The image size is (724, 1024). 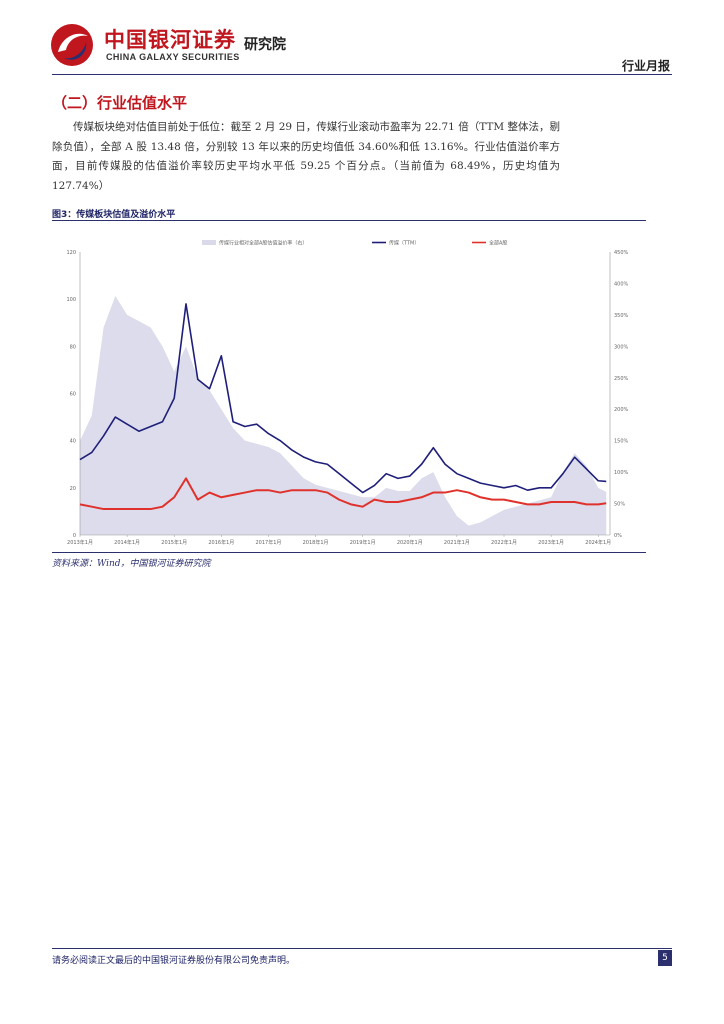 I want to click on legend-swatch, so click(x=209, y=242).